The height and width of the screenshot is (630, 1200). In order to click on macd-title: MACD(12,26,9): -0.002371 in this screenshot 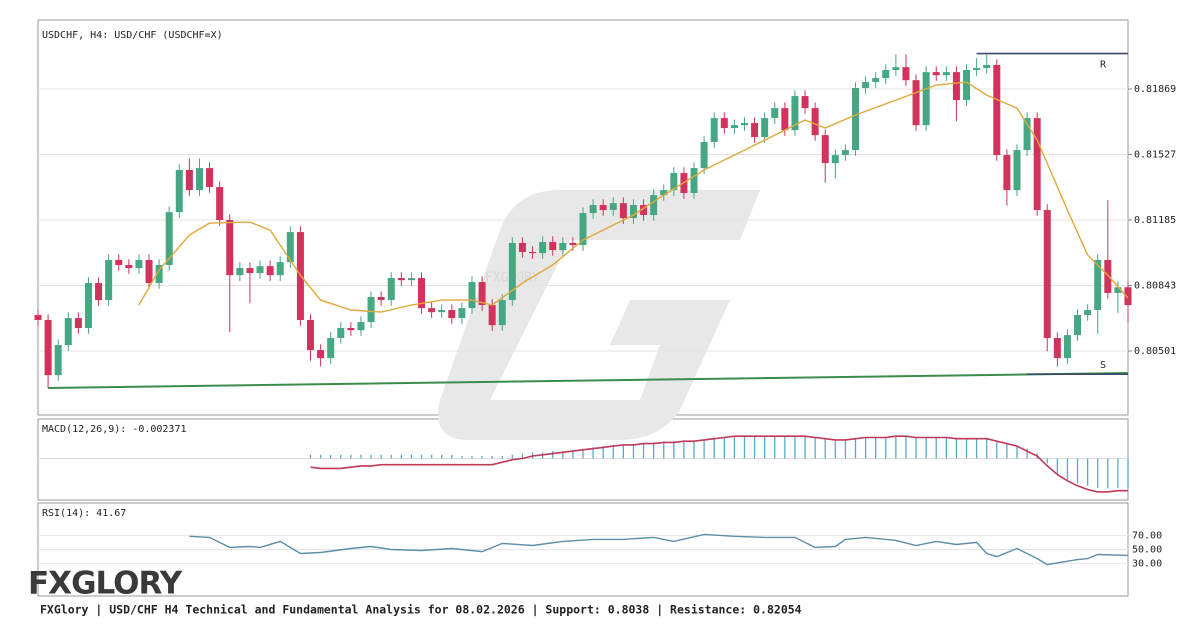, I will do `click(114, 429)`.